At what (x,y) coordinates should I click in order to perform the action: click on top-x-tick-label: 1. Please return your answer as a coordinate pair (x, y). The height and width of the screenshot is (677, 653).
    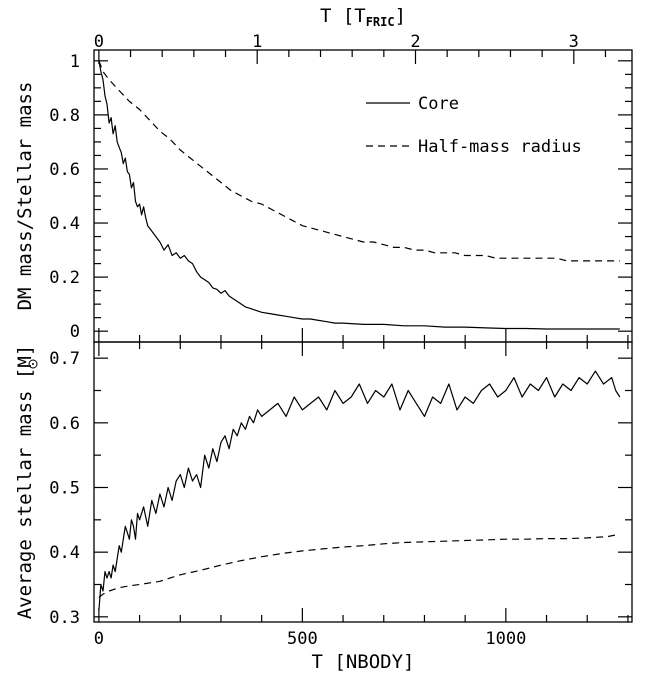
    Looking at the image, I should click on (257, 42).